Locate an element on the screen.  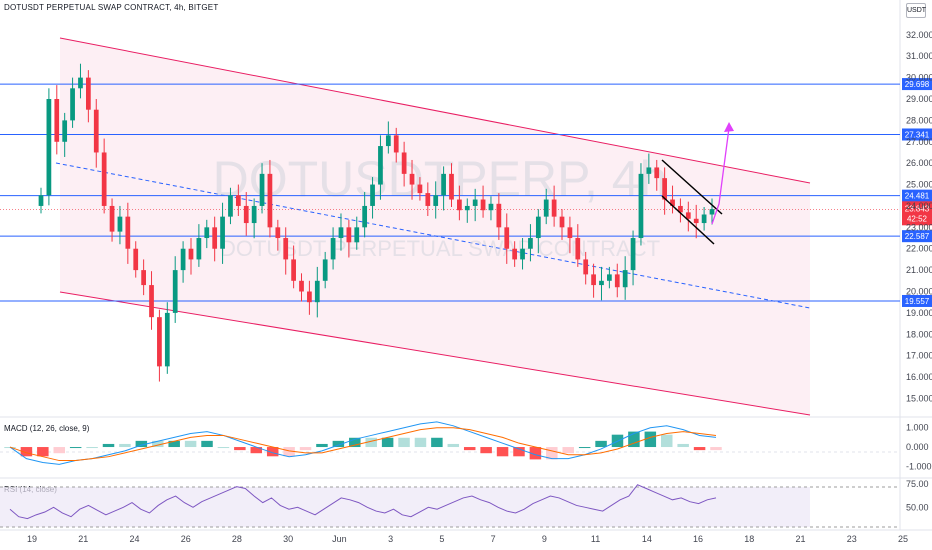
macd-tick-label: 0.000 is located at coordinates (917, 447).